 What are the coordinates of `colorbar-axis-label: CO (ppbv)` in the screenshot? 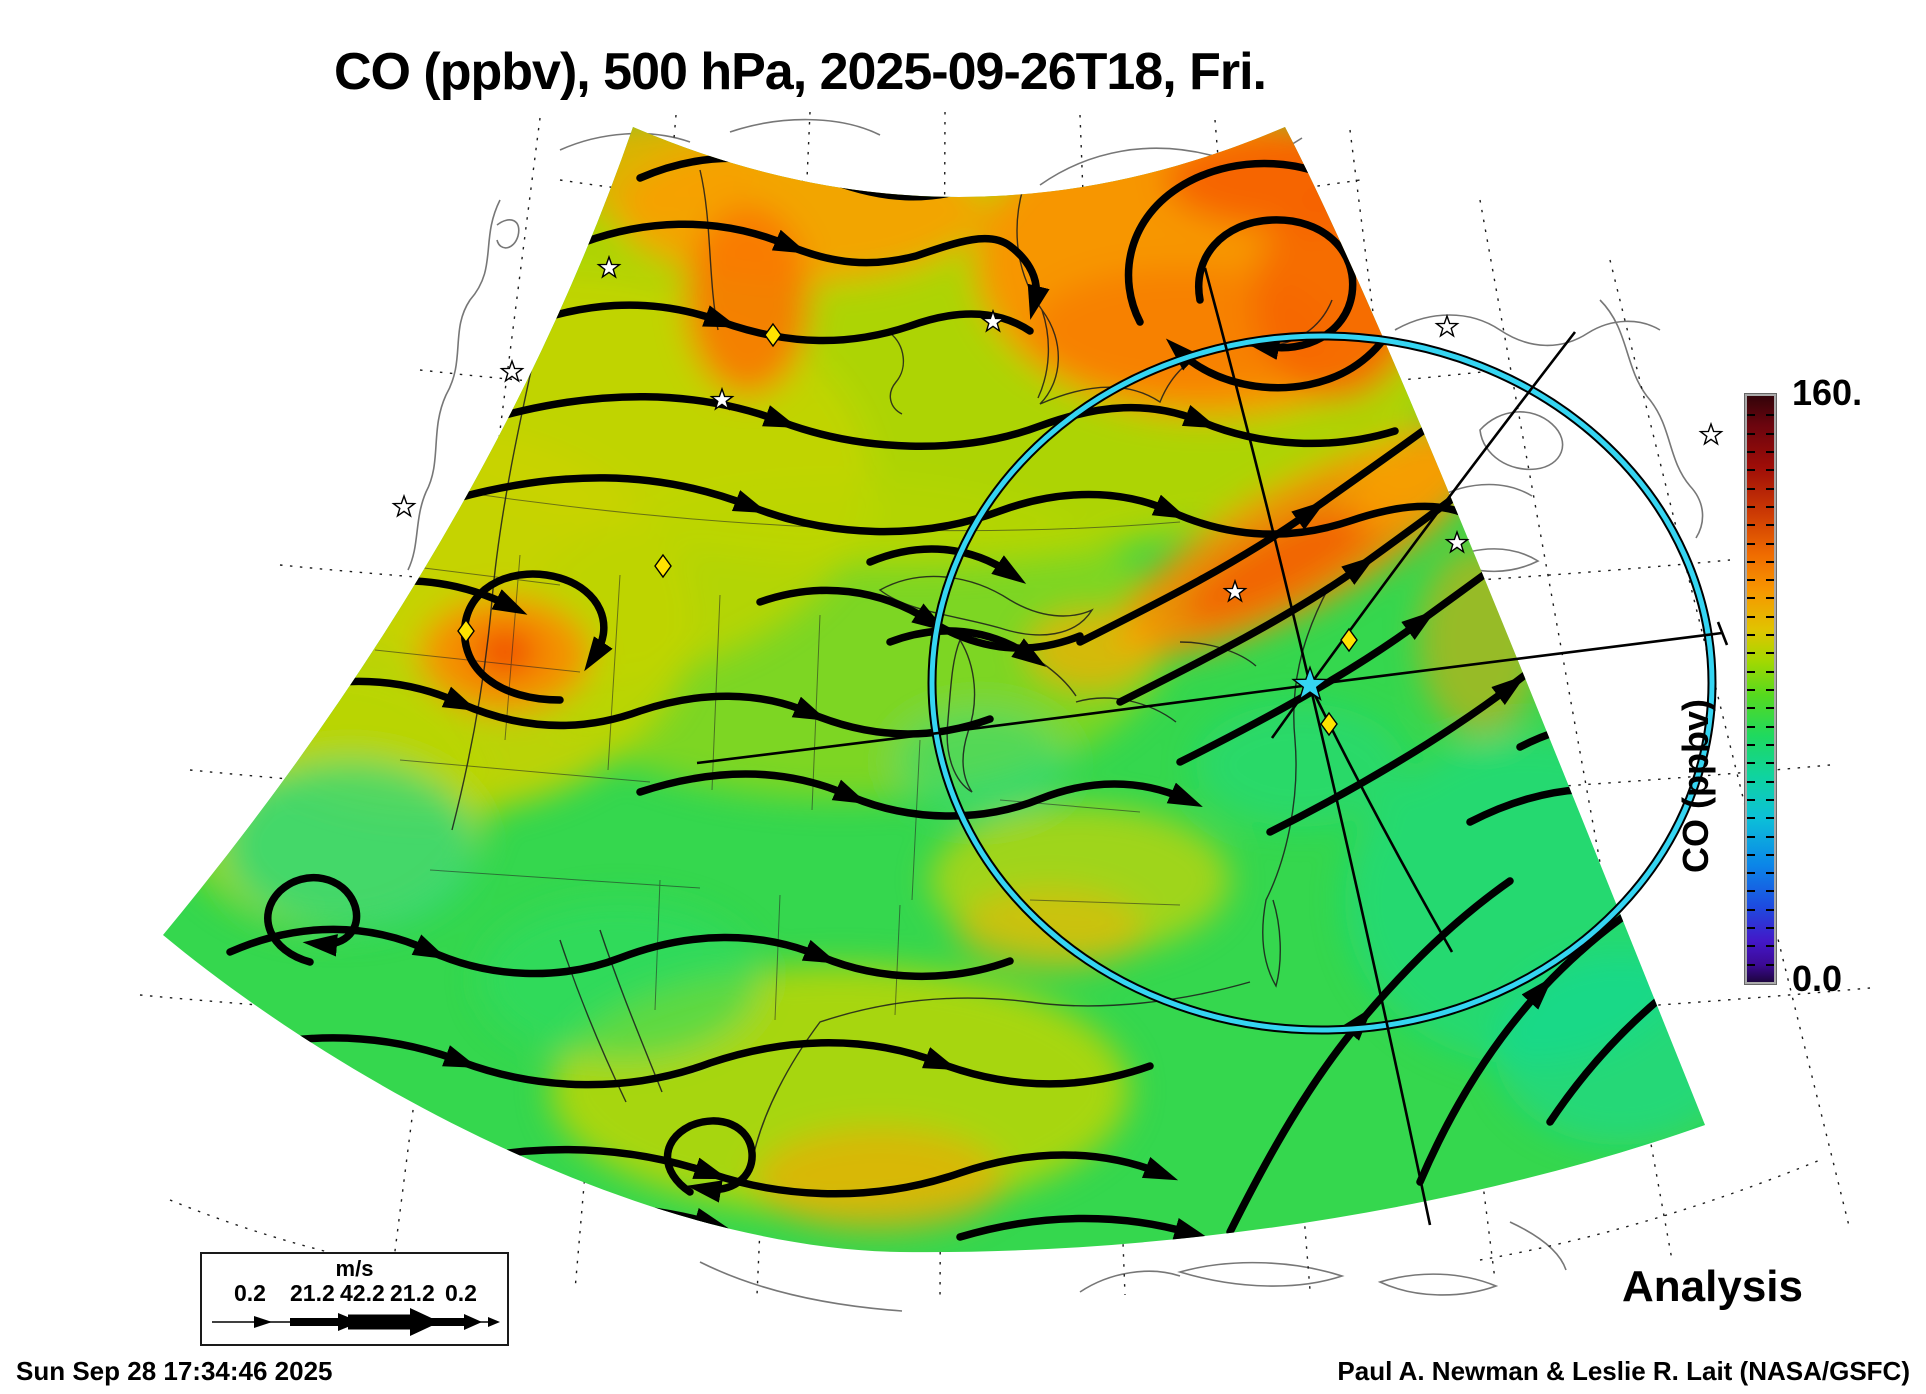 It's located at (1695, 786).